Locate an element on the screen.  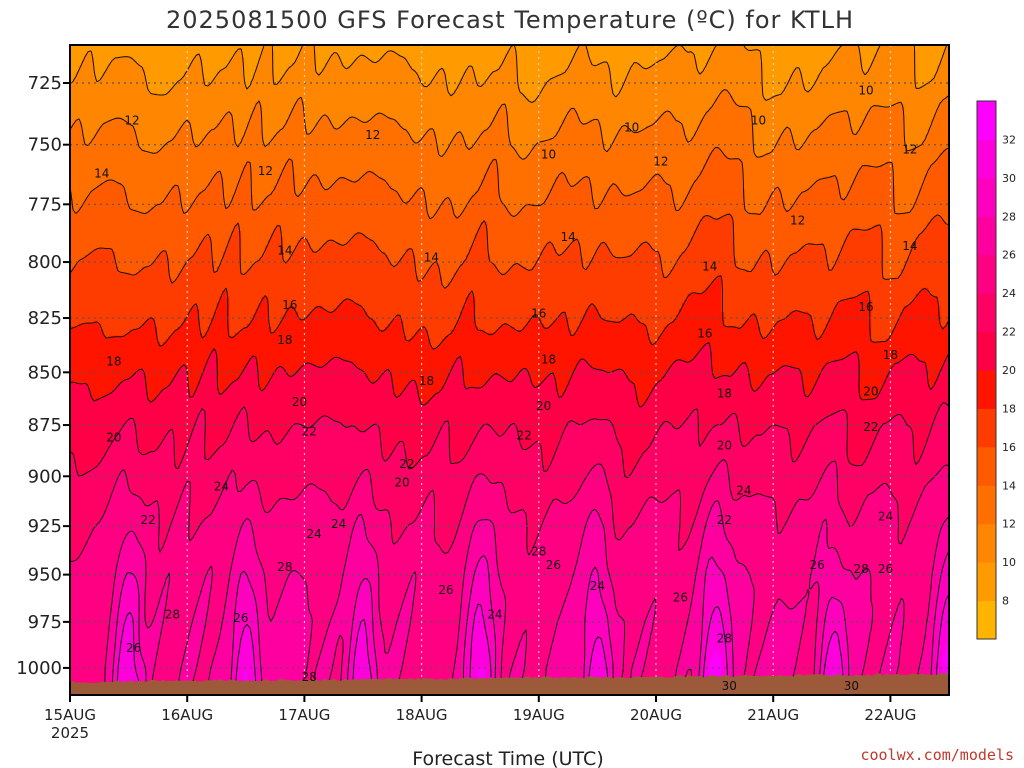
x-tick-label: 17AUG is located at coordinates (304, 715).